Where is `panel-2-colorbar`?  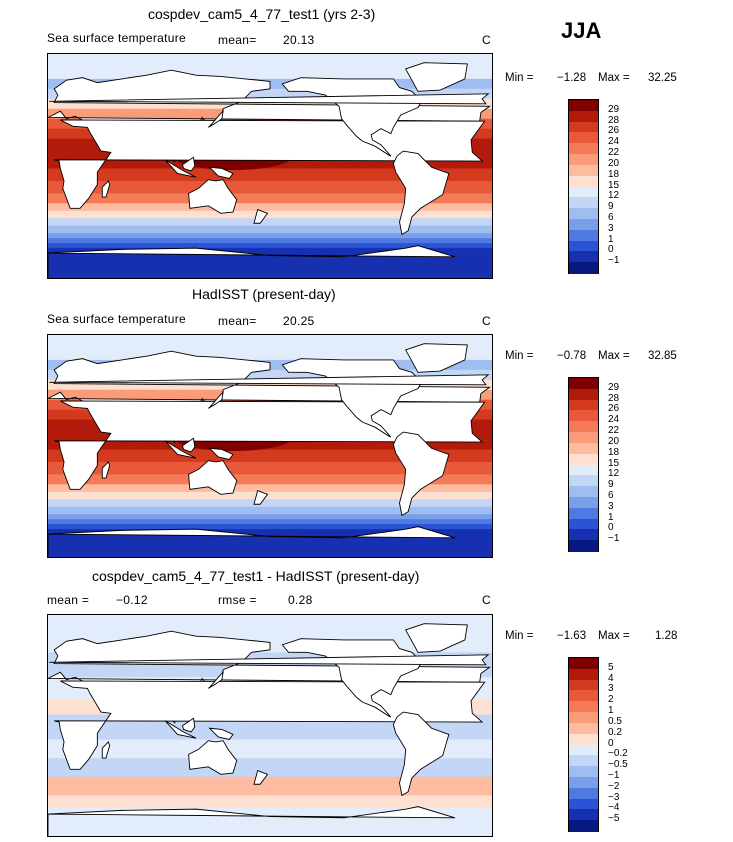
panel-2-colorbar is located at coordinates (583, 464).